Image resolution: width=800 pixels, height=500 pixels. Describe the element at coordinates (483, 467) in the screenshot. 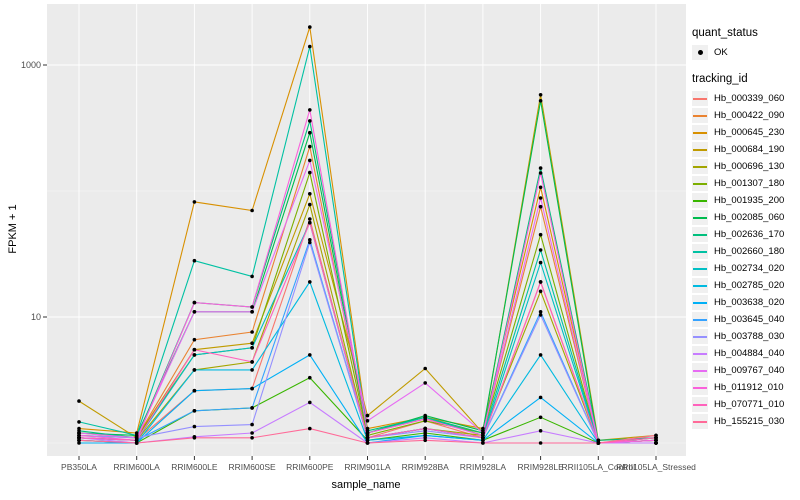

I see `x-tick-label: RRIM928LA` at that location.